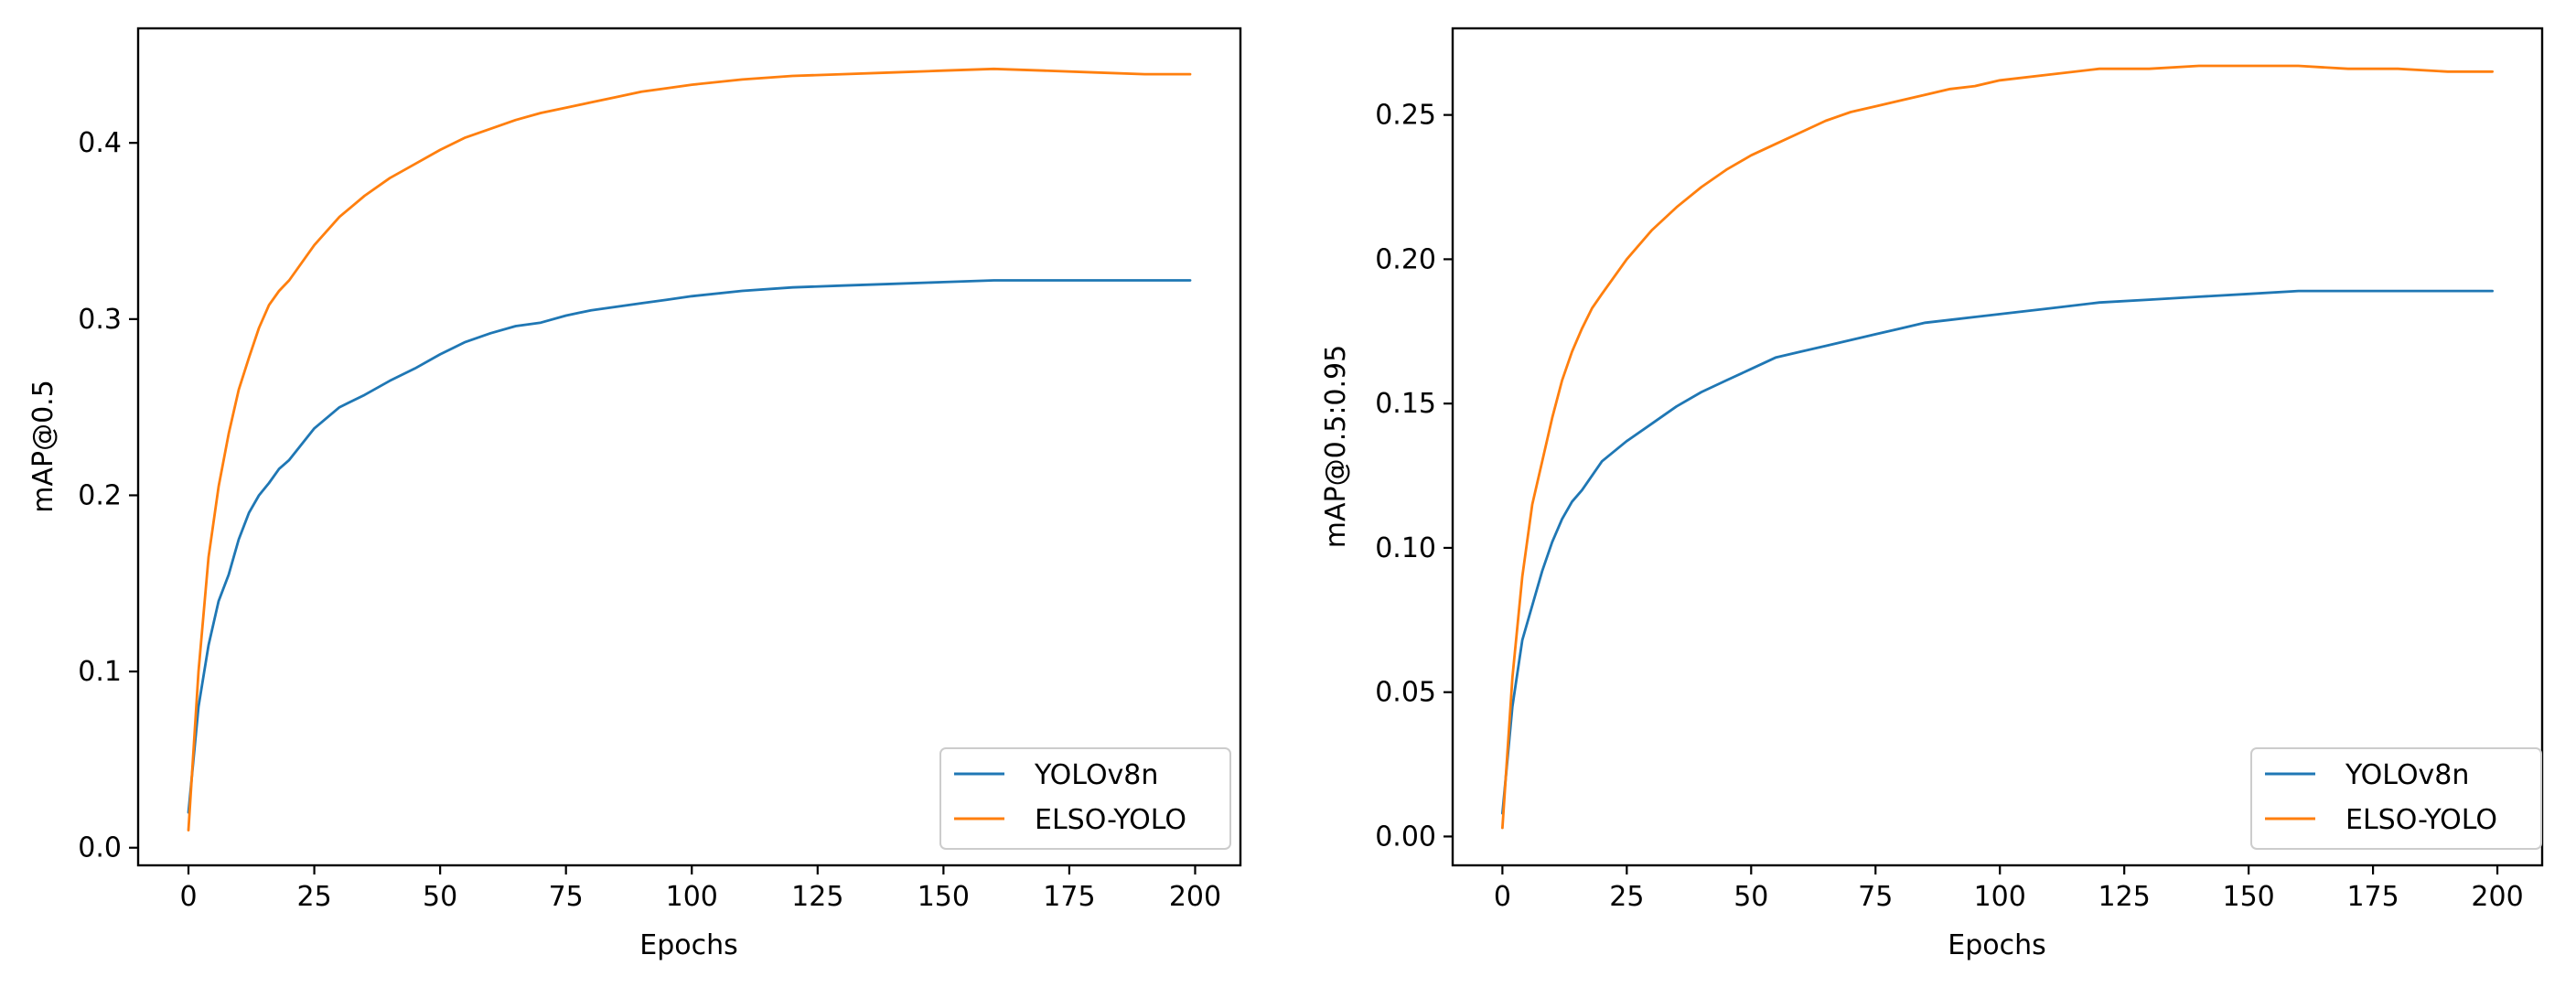 Image resolution: width=2576 pixels, height=987 pixels. I want to click on y-tick-label: 0.1, so click(100, 672).